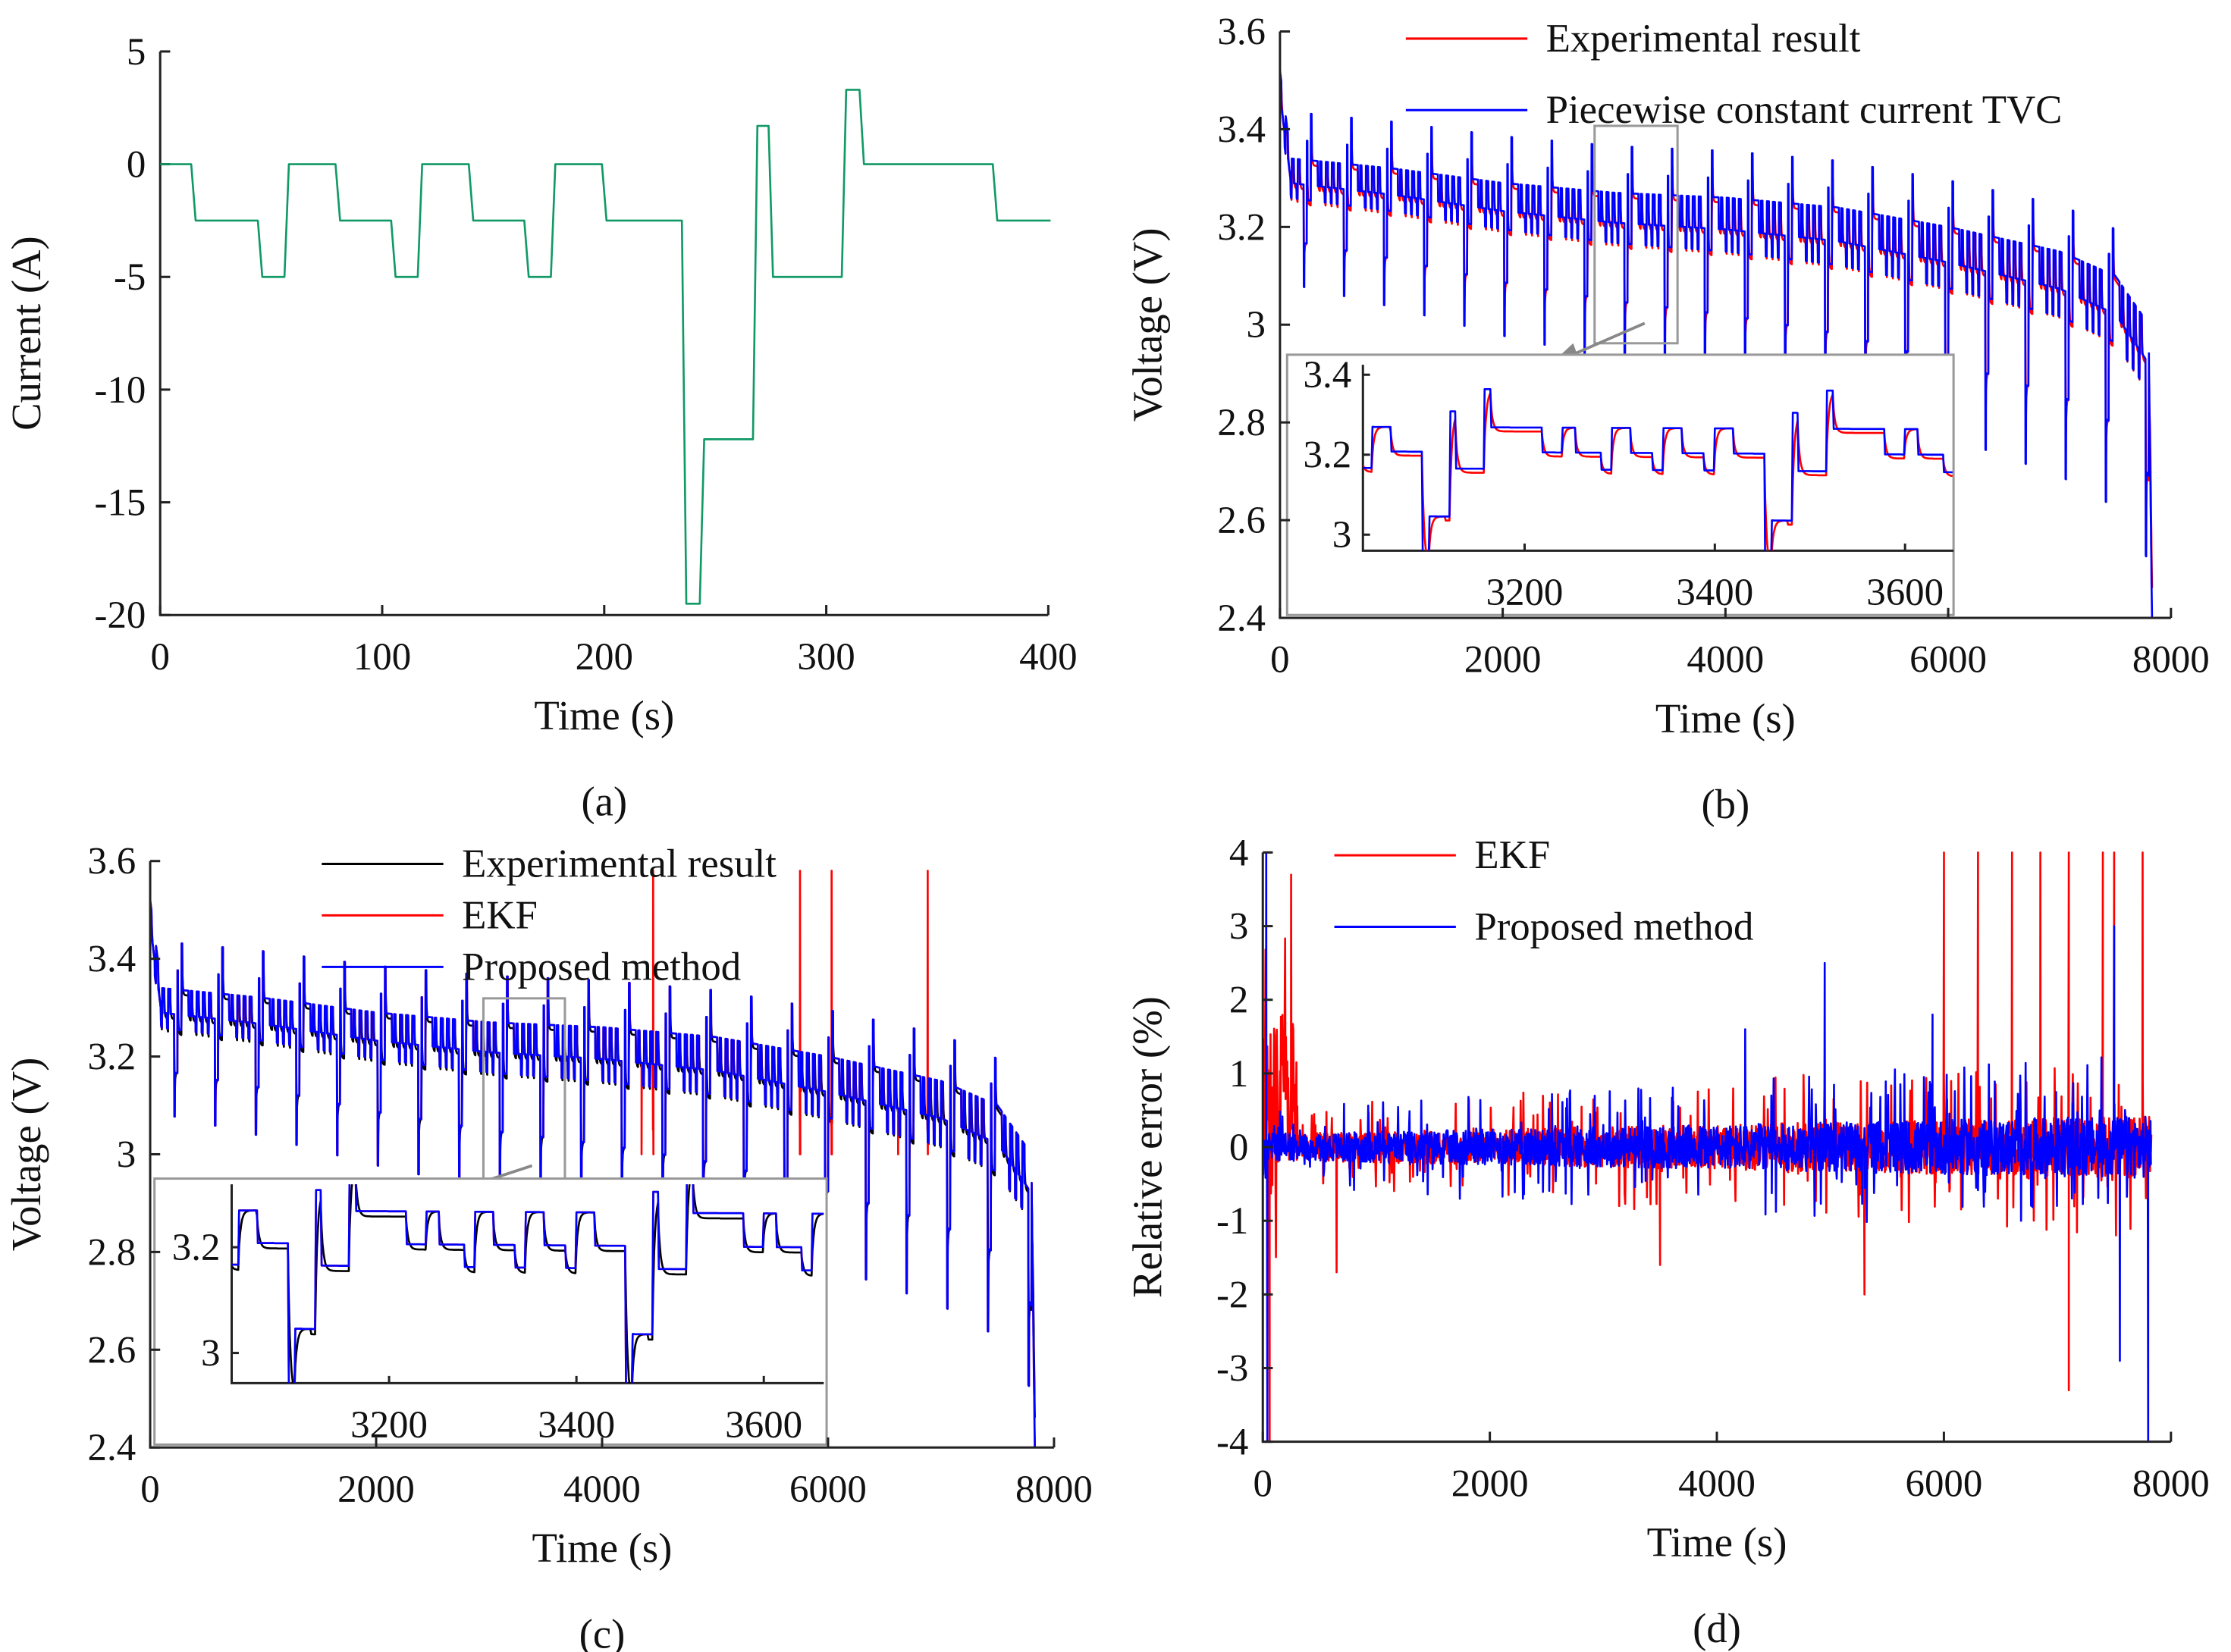 The image size is (2231, 1652). I want to click on y-tick-label: -4, so click(1232, 1443).